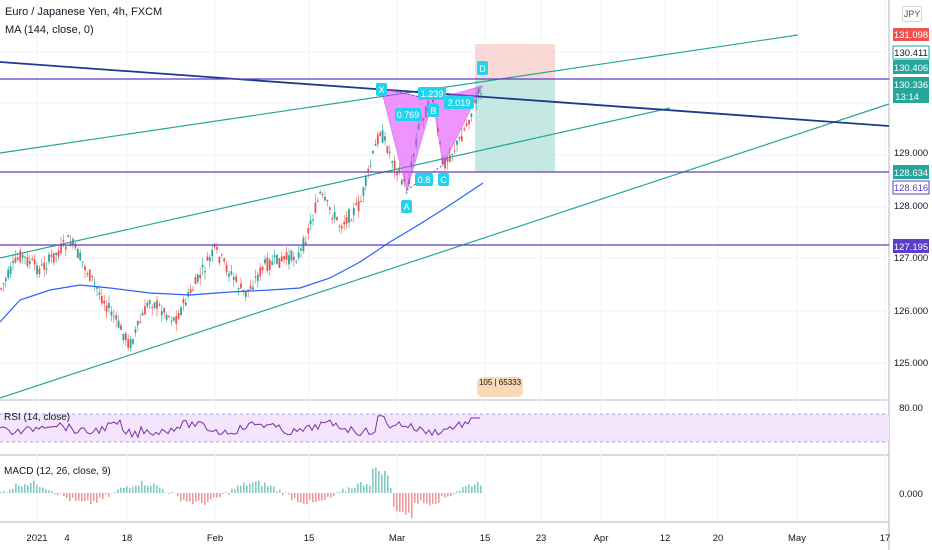 The height and width of the screenshot is (550, 932). Describe the element at coordinates (242, 252) in the screenshot. I see `moving-average-line` at that location.